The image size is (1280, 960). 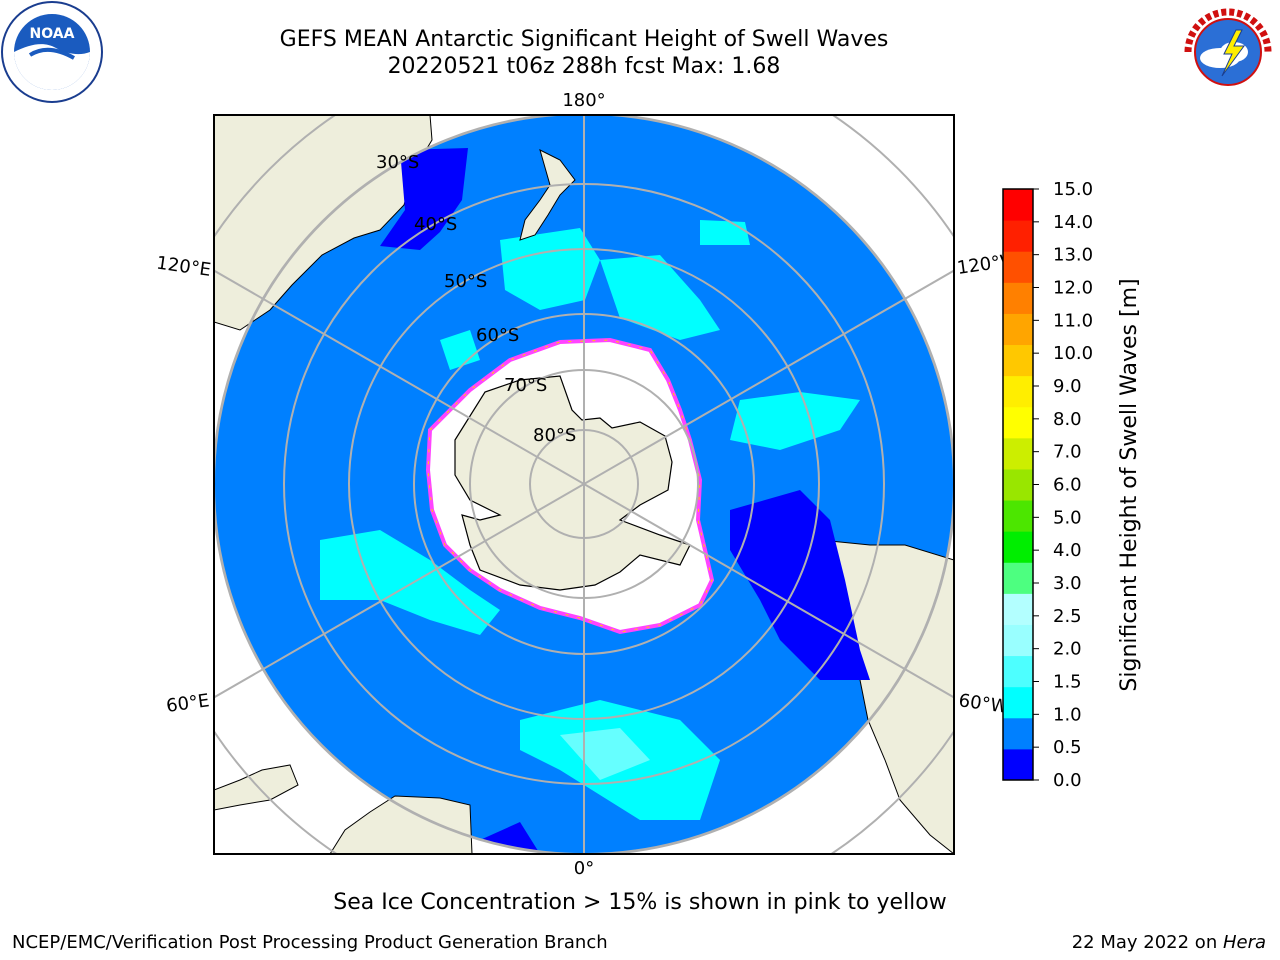 What do you see at coordinates (1073, 255) in the screenshot?
I see `colorbar-tick-label: 13.0` at bounding box center [1073, 255].